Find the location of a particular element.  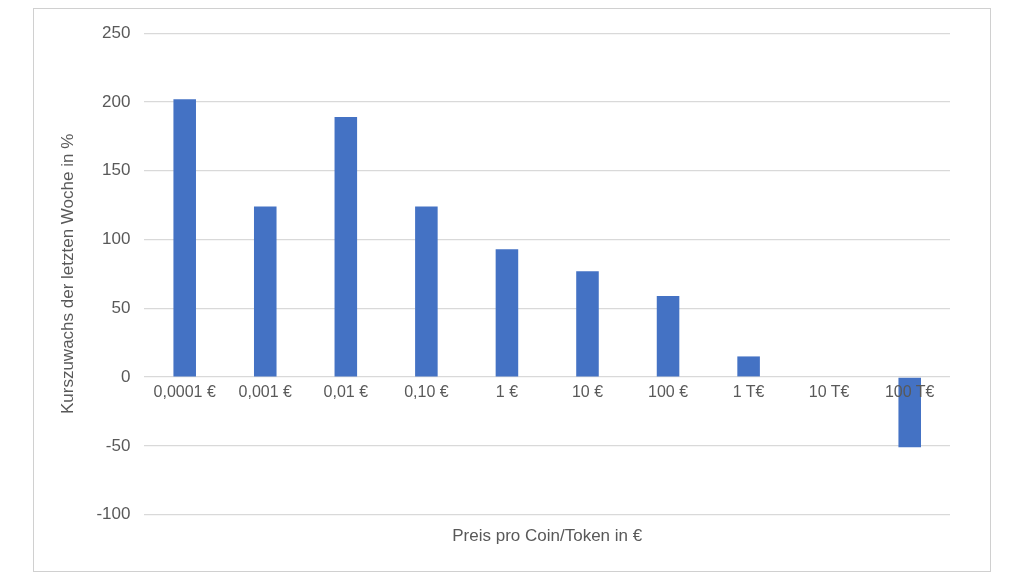

y-tick-label: 50 is located at coordinates (121, 307).